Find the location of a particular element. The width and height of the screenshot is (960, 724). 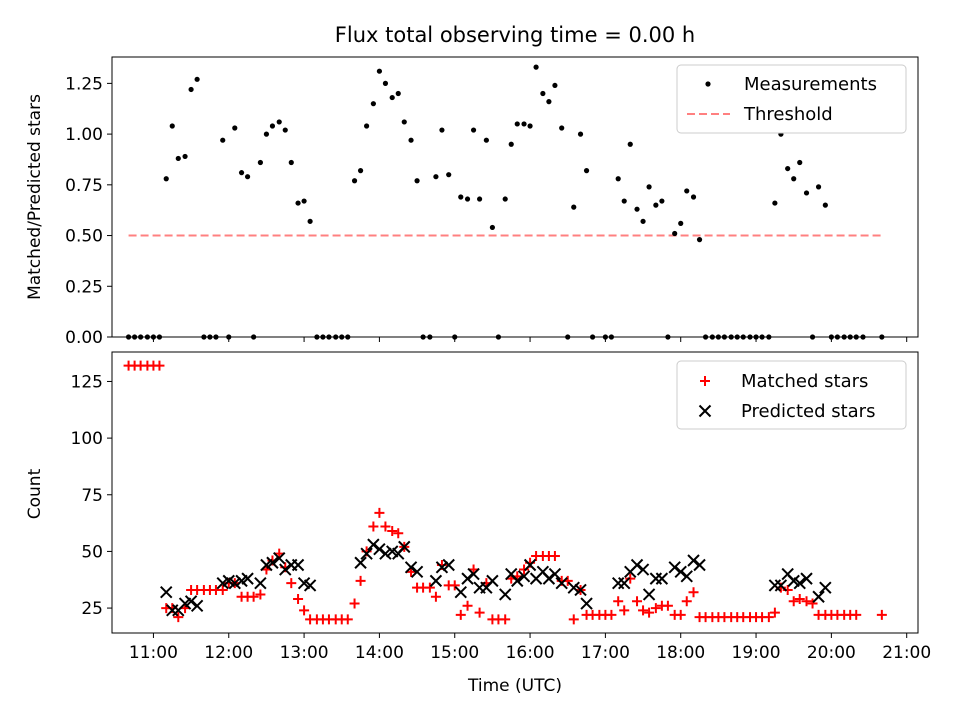

bottom-x-tick-label: 17:00 is located at coordinates (605, 653).